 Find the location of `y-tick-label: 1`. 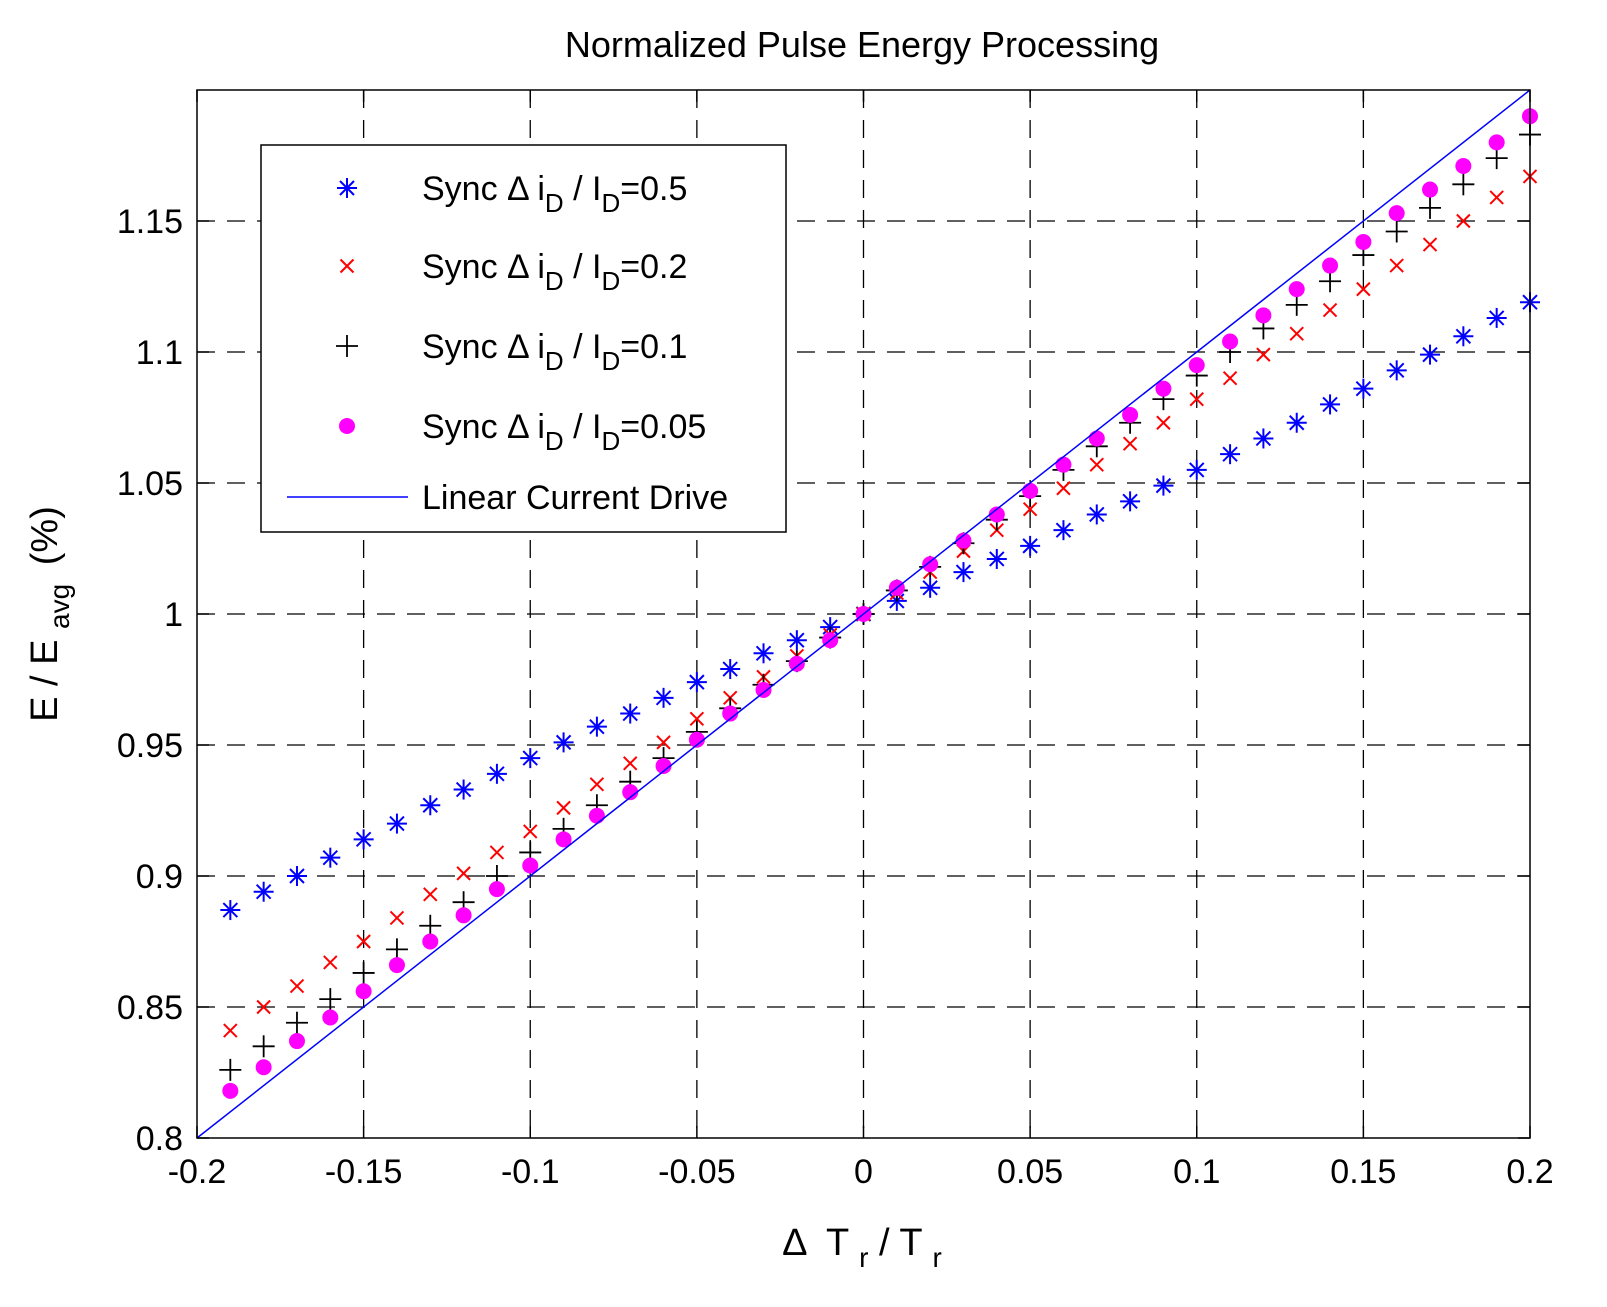

y-tick-label: 1 is located at coordinates (173, 615).